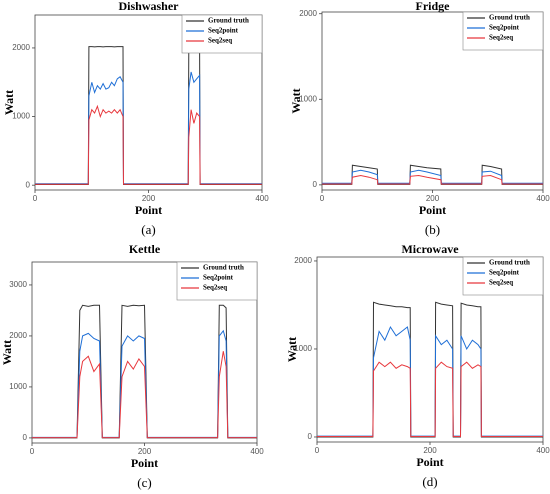 Image resolution: width=550 pixels, height=494 pixels. Describe the element at coordinates (432, 229) in the screenshot. I see `panel-label: (b)` at that location.